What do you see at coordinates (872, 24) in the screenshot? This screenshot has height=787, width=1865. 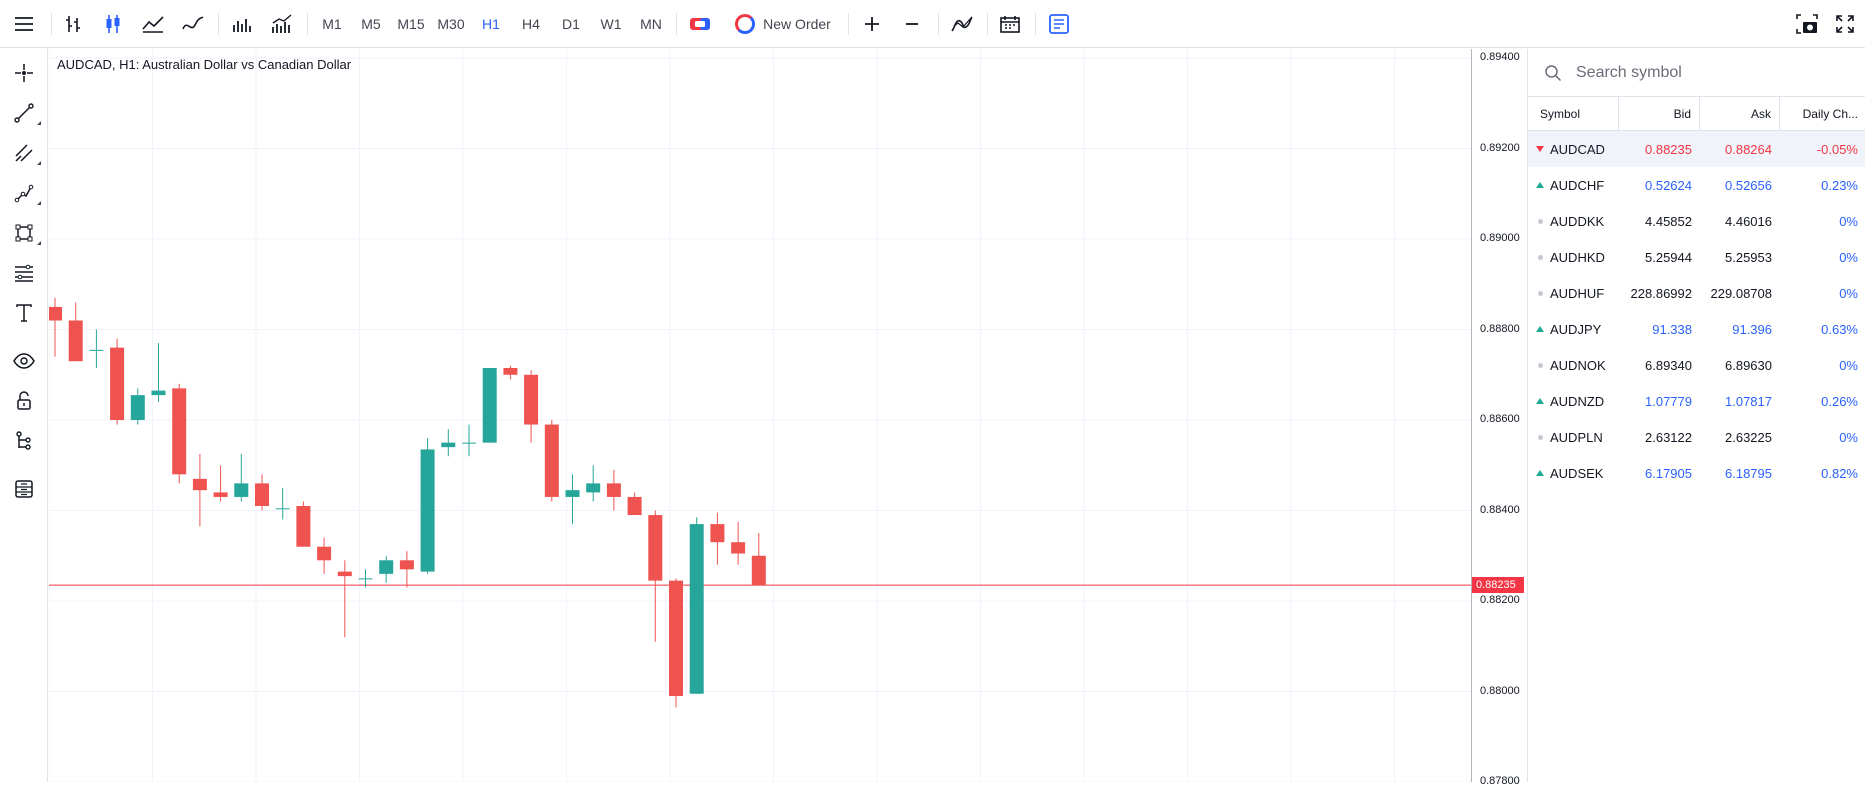 I see `zoom-in-icon` at bounding box center [872, 24].